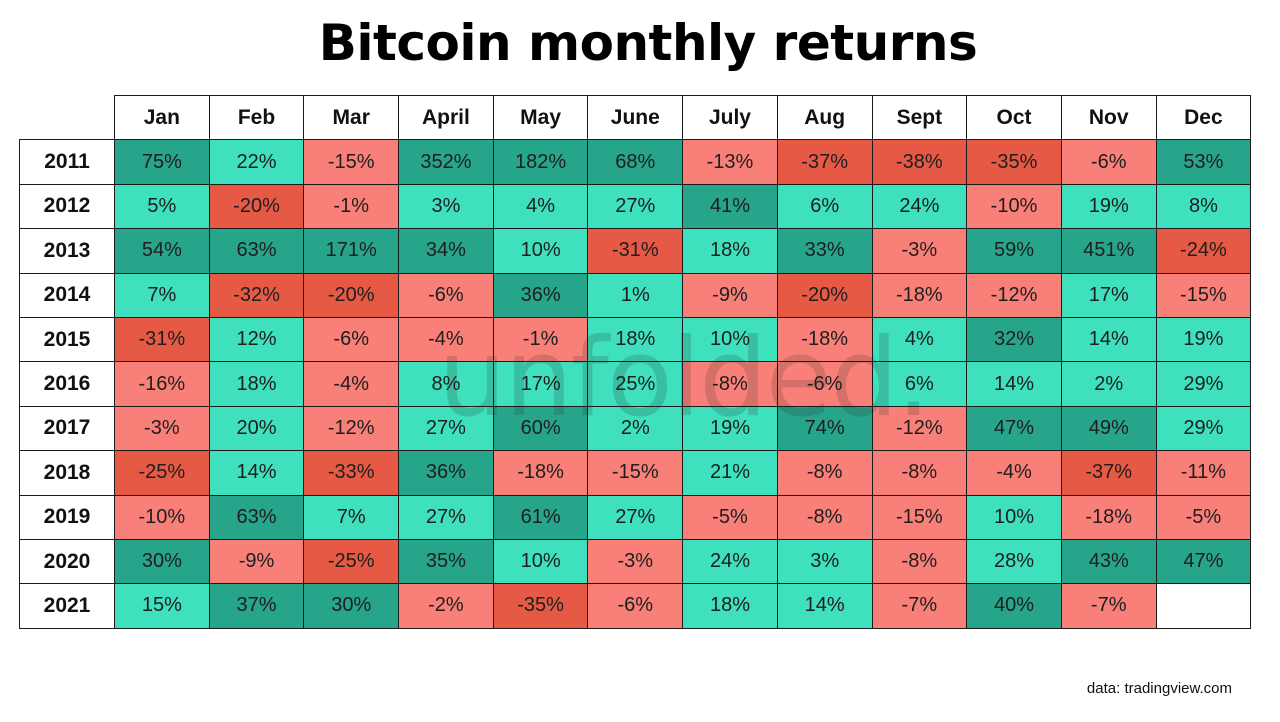 This screenshot has height=722, width=1280. What do you see at coordinates (162, 117) in the screenshot?
I see `month-header-jan: Jan` at bounding box center [162, 117].